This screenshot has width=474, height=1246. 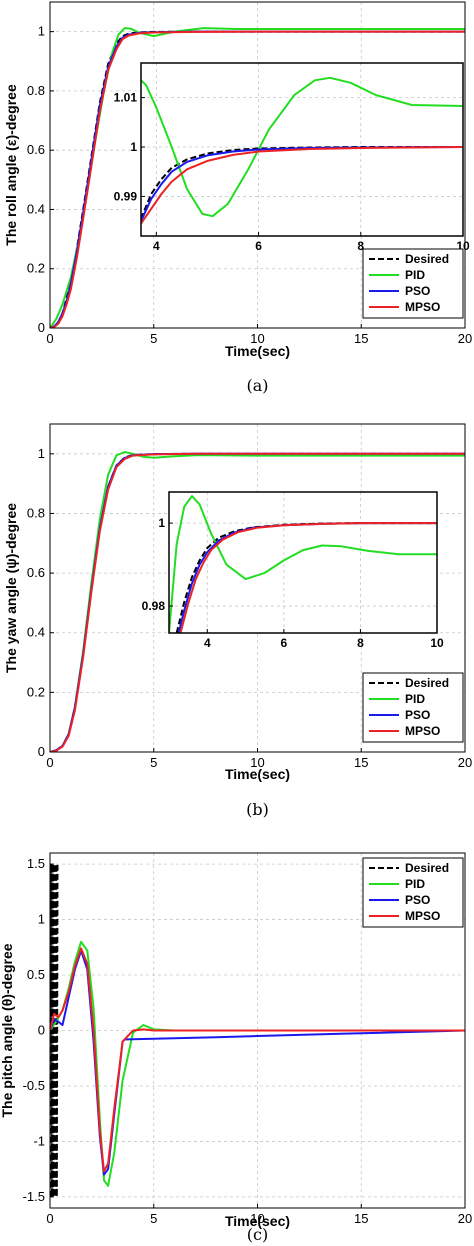 I want to click on y-tick-label: 1.5, so click(x=36, y=863).